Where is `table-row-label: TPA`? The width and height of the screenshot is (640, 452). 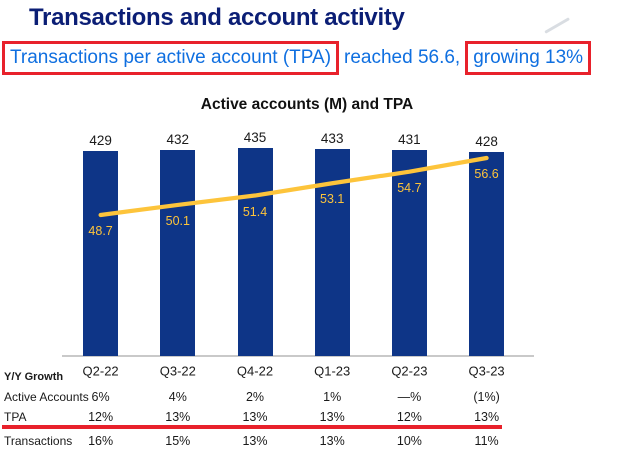
table-row-label: TPA is located at coordinates (15, 417).